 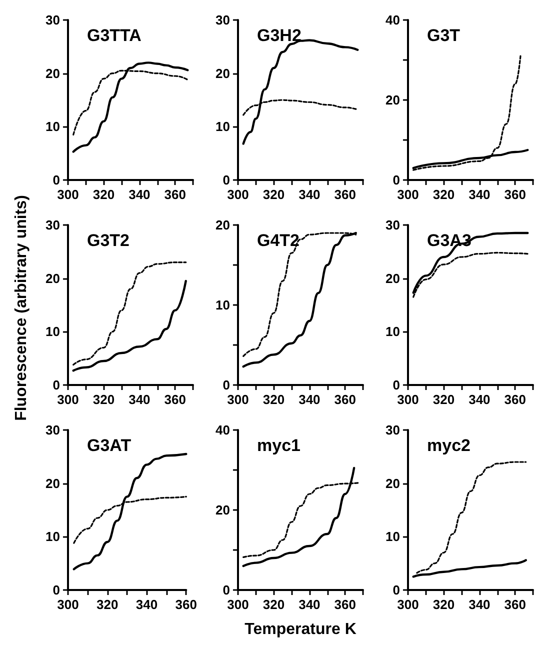 I want to click on chart-title: G3AT, so click(x=109, y=445).